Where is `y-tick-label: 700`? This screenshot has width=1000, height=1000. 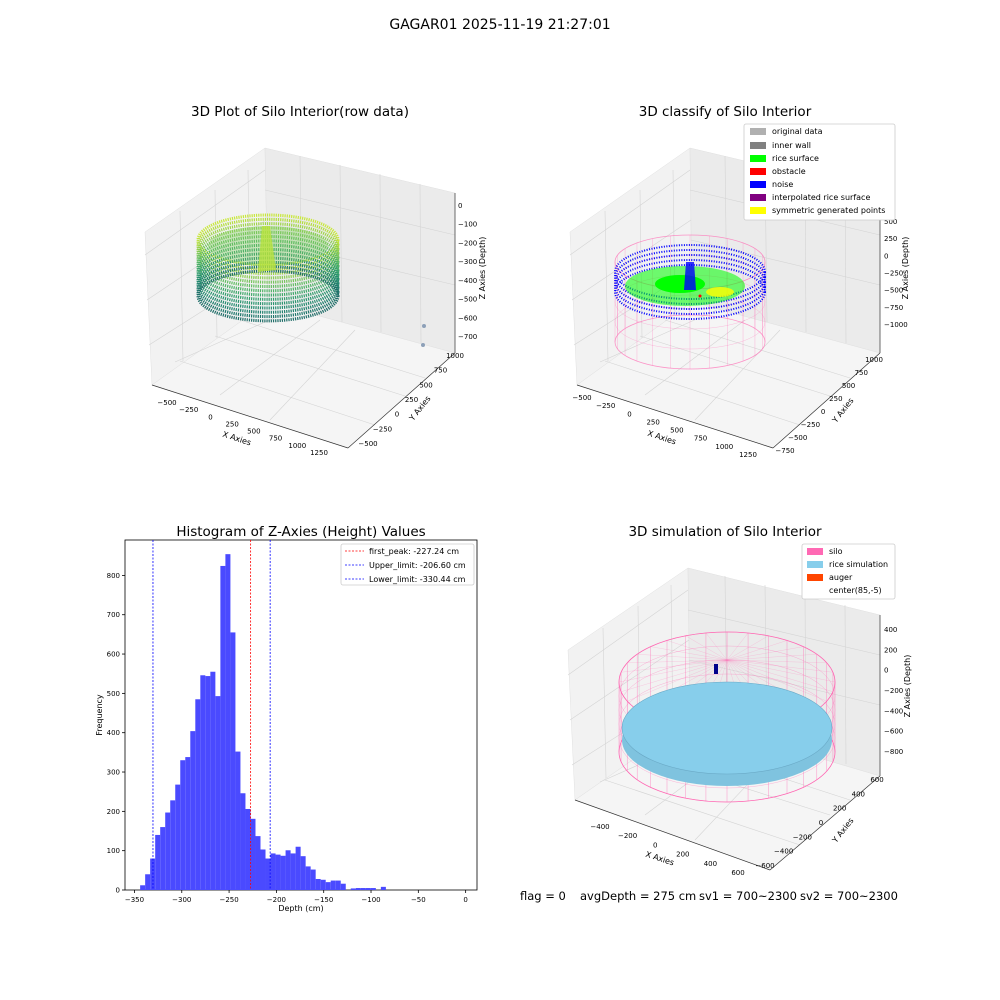
y-tick-label: 700 is located at coordinates (113, 615).